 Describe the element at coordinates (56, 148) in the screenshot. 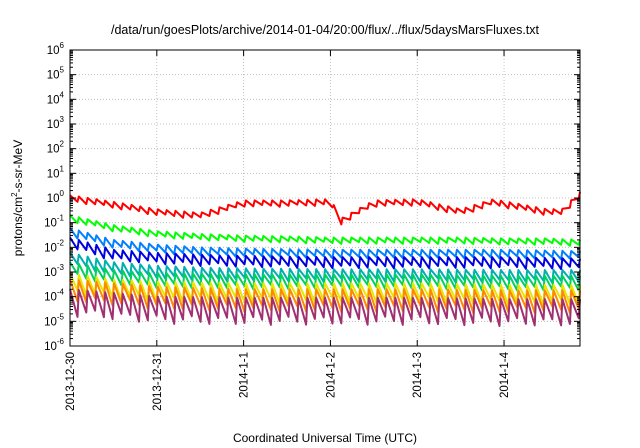

I see `y-tick-label: 10²` at that location.